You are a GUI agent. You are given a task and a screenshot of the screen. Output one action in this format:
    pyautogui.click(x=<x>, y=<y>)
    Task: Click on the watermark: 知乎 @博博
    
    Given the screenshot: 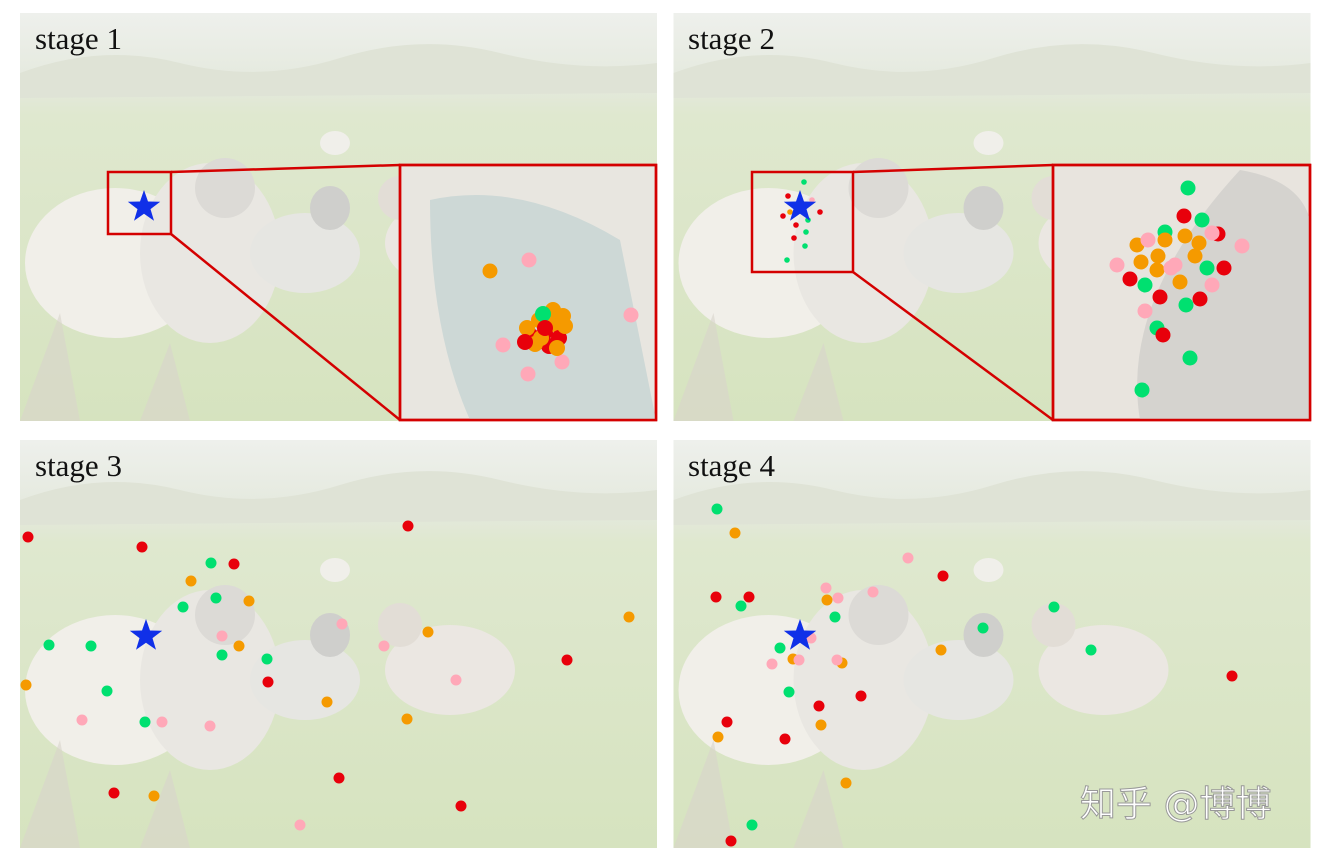 What is the action you would take?
    pyautogui.click(x=1175, y=804)
    